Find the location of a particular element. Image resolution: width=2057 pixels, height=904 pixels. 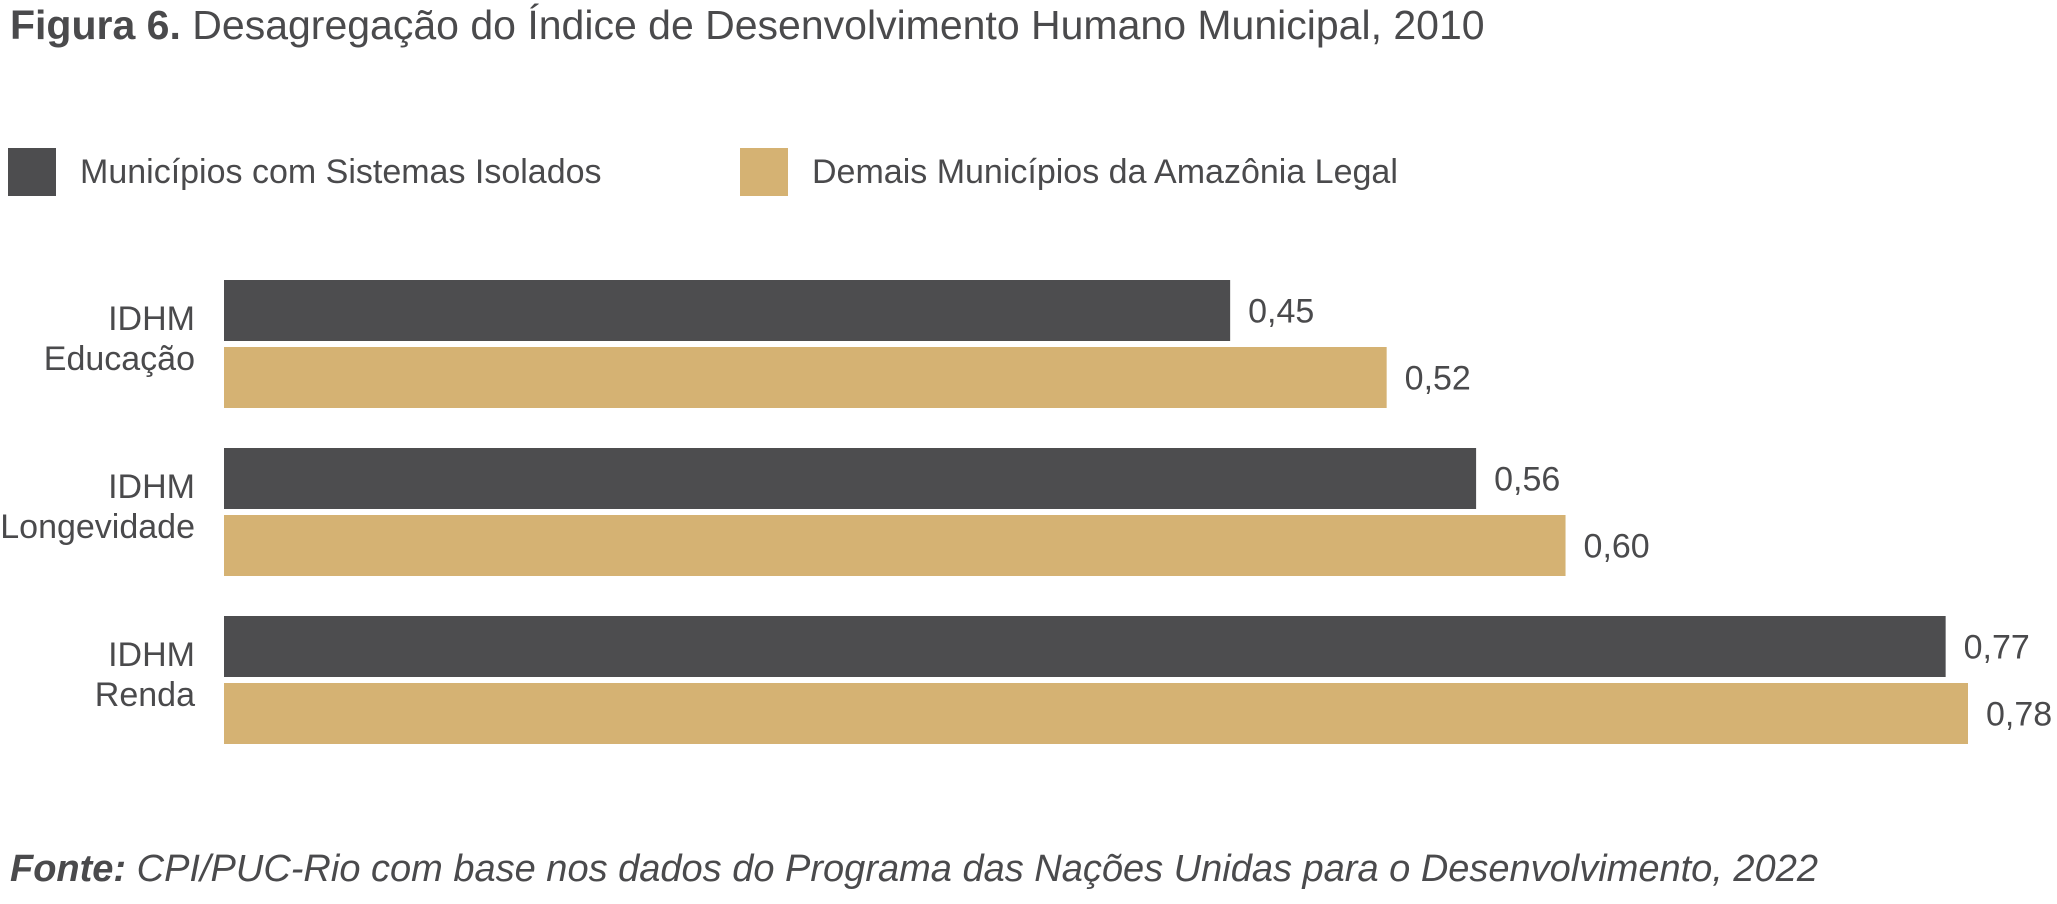

bar-longevidade-others is located at coordinates (895, 545).